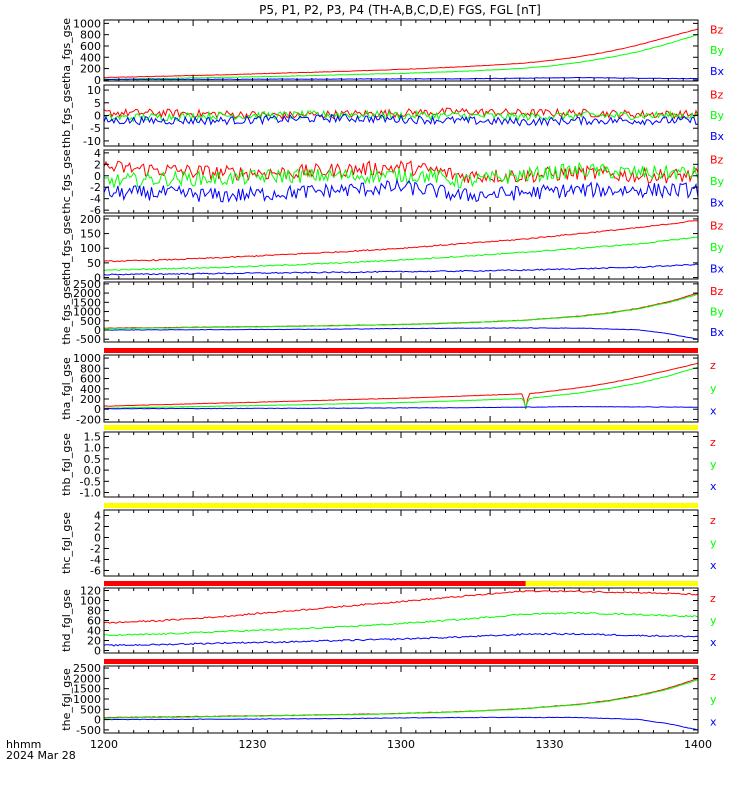 The width and height of the screenshot is (750, 800). Describe the element at coordinates (95, 199) in the screenshot. I see `y-tick-label: -4` at that location.